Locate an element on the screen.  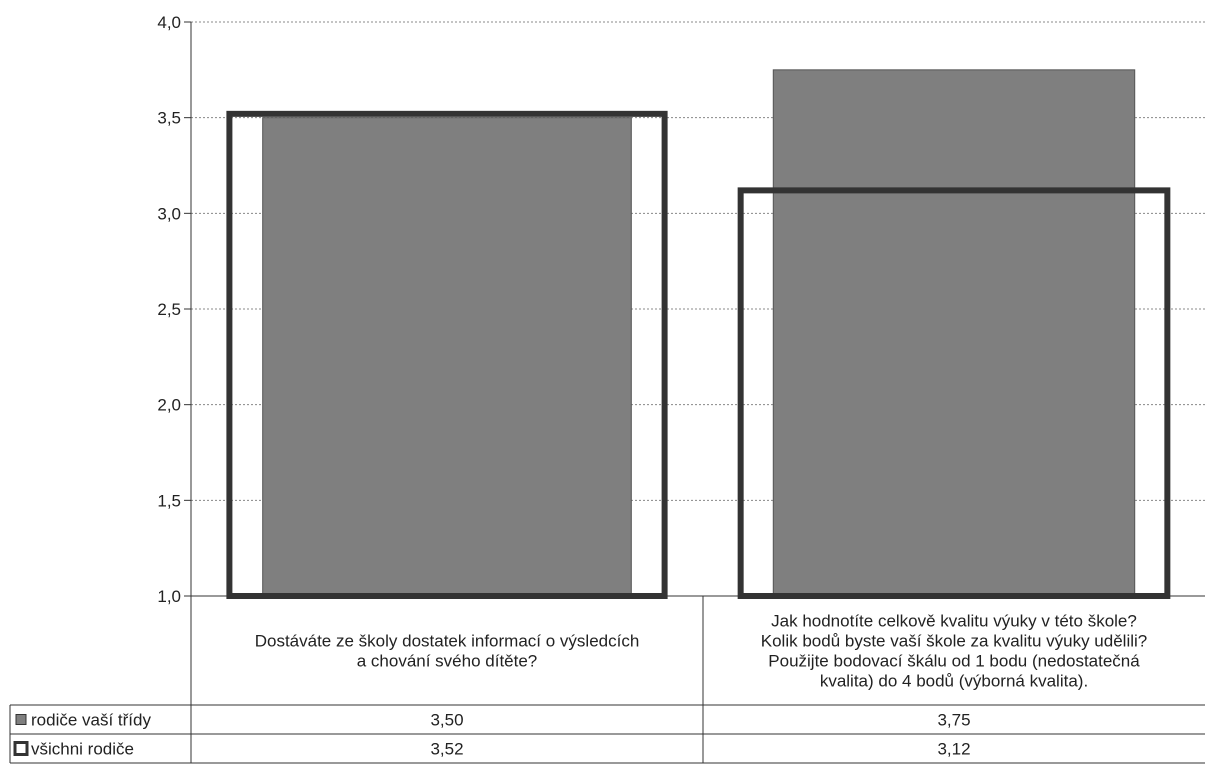
data-table-cell: 3,50 is located at coordinates (446, 720).